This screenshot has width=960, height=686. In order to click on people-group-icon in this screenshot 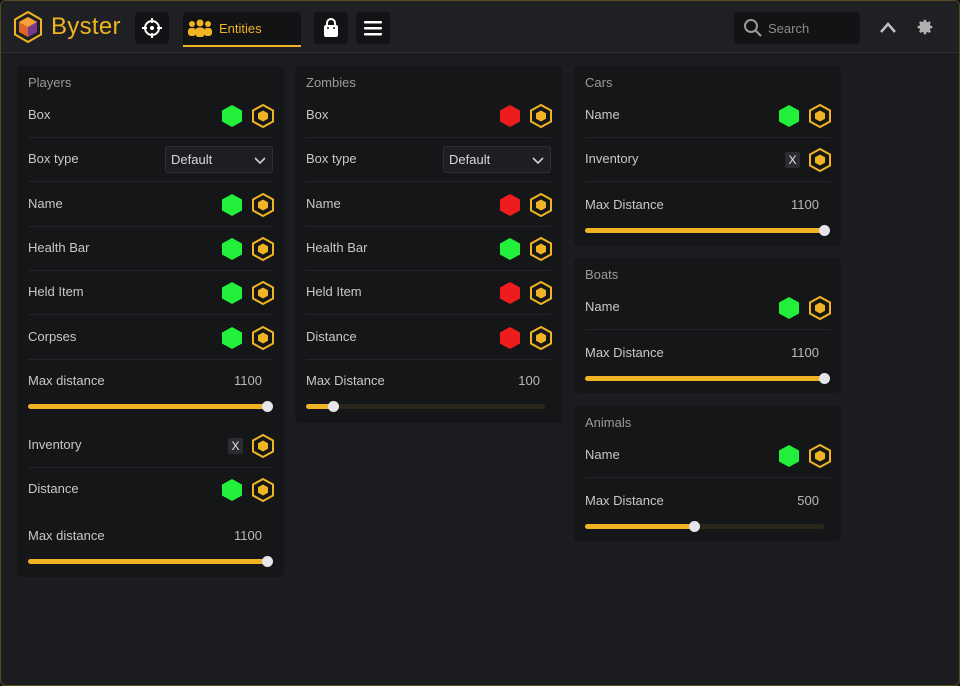, I will do `click(200, 28)`.